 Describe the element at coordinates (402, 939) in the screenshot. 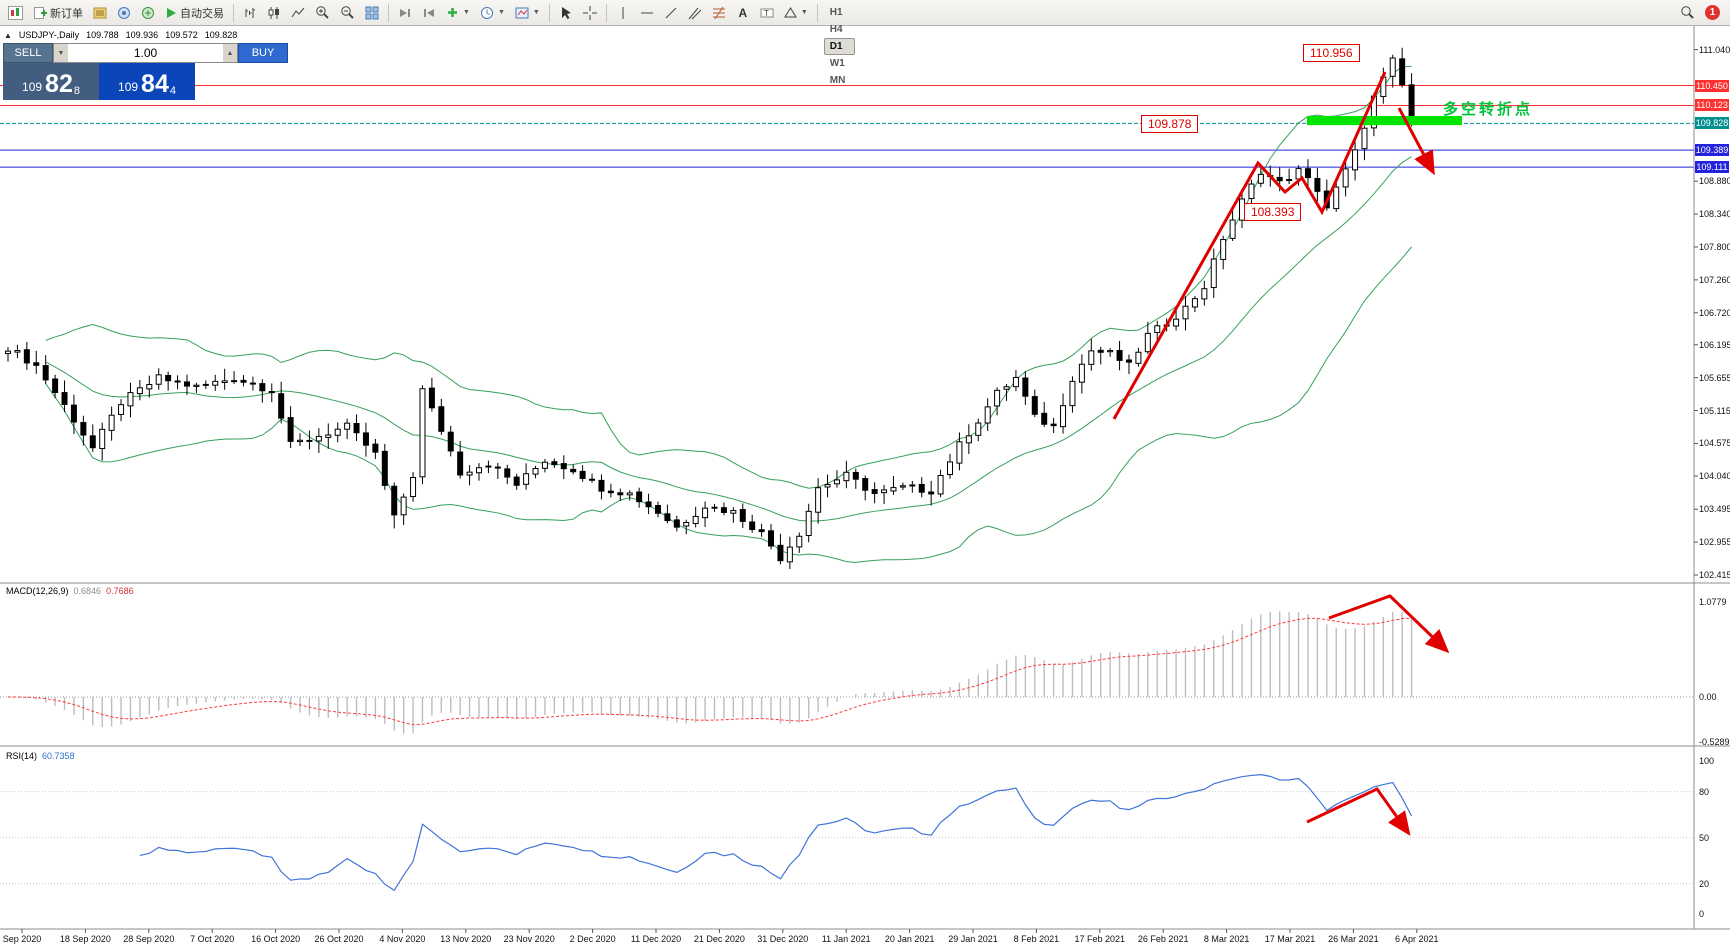

I see `date-axis-label: 4 Nov 2020` at that location.